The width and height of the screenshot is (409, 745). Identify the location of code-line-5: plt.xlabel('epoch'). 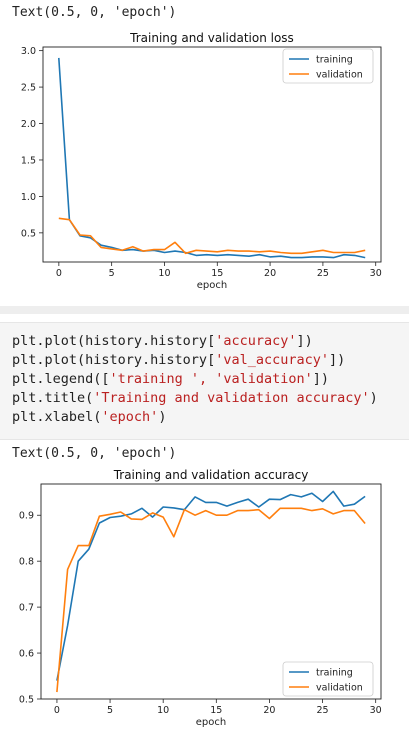
(89, 417).